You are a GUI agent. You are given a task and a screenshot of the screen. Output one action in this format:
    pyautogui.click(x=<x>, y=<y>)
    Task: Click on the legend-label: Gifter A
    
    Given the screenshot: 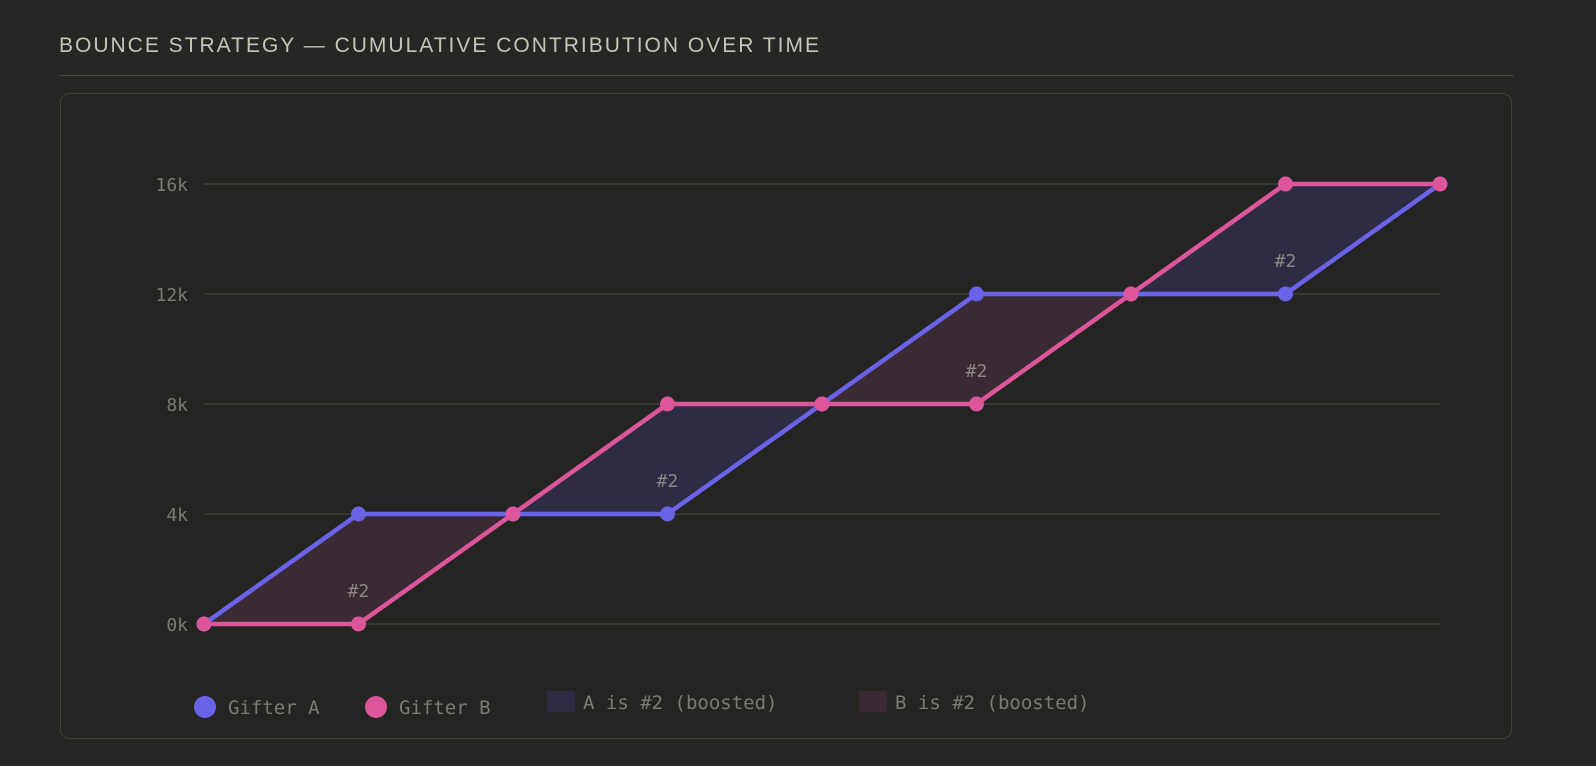 What is the action you would take?
    pyautogui.click(x=274, y=708)
    